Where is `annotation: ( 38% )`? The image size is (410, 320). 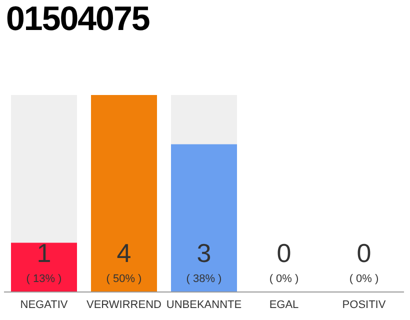
annotation: ( 38% ) is located at coordinates (204, 279).